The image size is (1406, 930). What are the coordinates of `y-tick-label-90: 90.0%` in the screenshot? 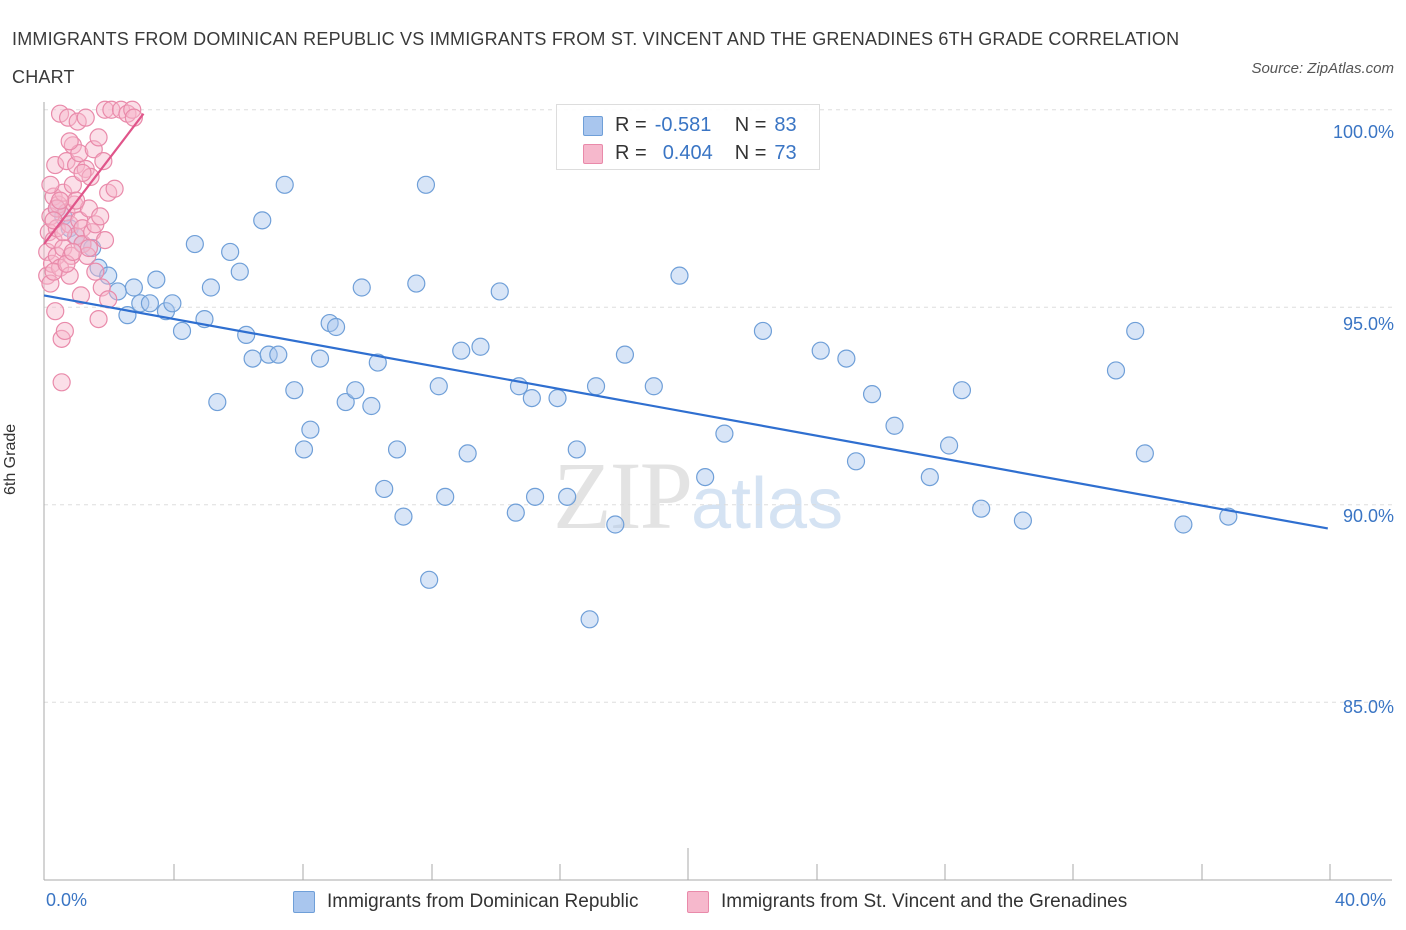 It's located at (1368, 516).